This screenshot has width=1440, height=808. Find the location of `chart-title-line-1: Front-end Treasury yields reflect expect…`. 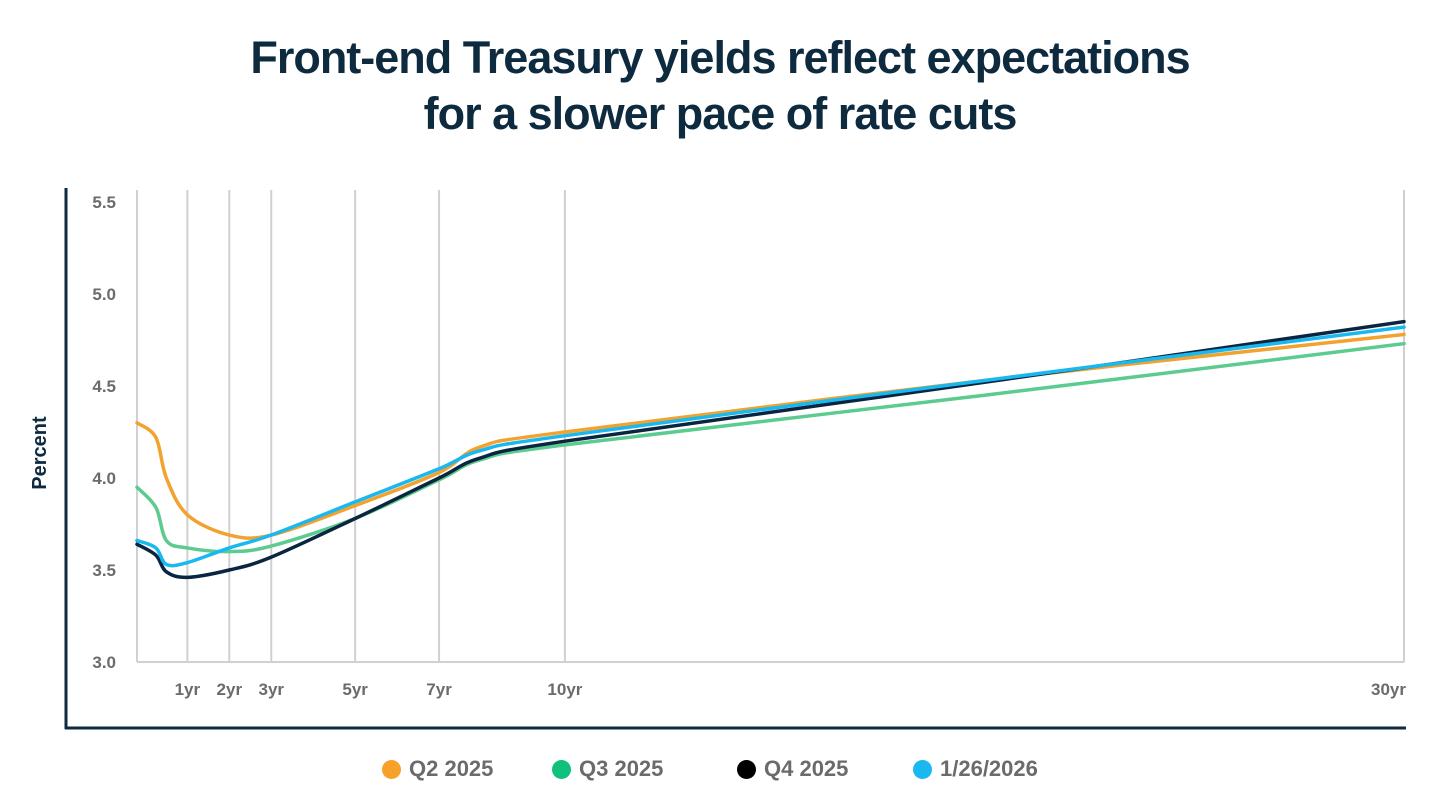

chart-title-line-1: Front-end Treasury yields reflect expect… is located at coordinates (720, 57).